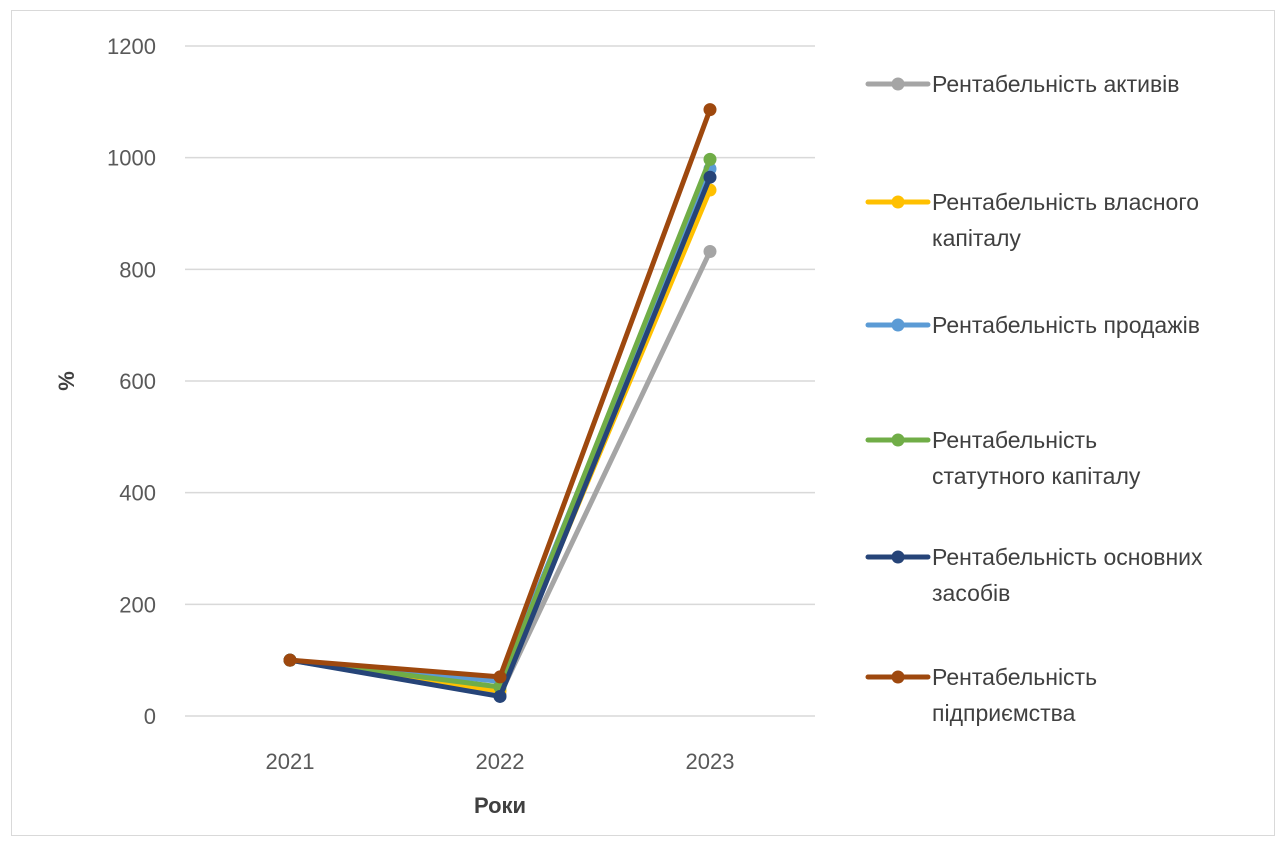  What do you see at coordinates (1036, 476) in the screenshot?
I see `legend-label: статутного капіталу` at bounding box center [1036, 476].